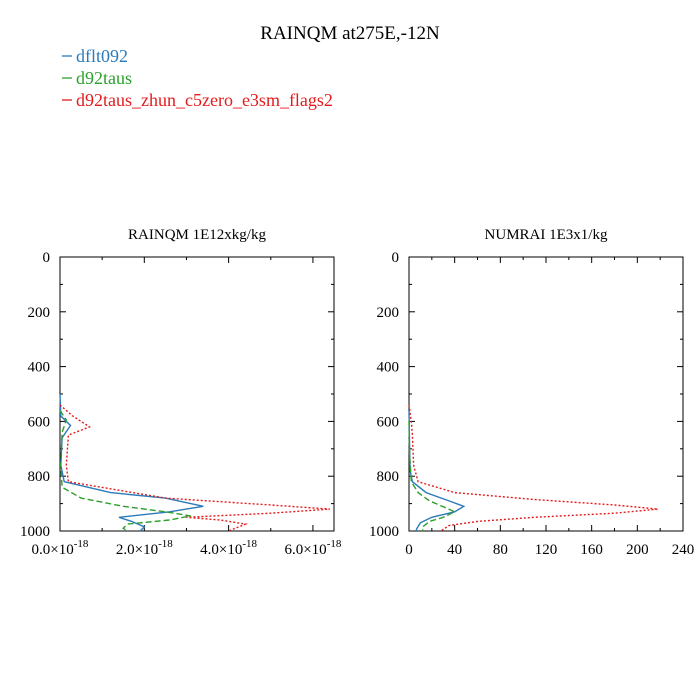  I want to click on x-tick-mantissa: 240, so click(683, 550).